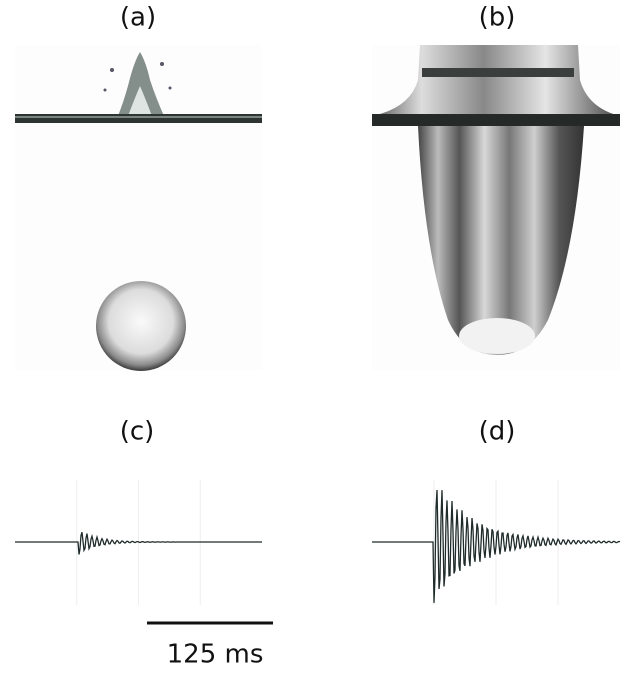 The width and height of the screenshot is (630, 675). I want to click on panel-label: (a), so click(138, 18).